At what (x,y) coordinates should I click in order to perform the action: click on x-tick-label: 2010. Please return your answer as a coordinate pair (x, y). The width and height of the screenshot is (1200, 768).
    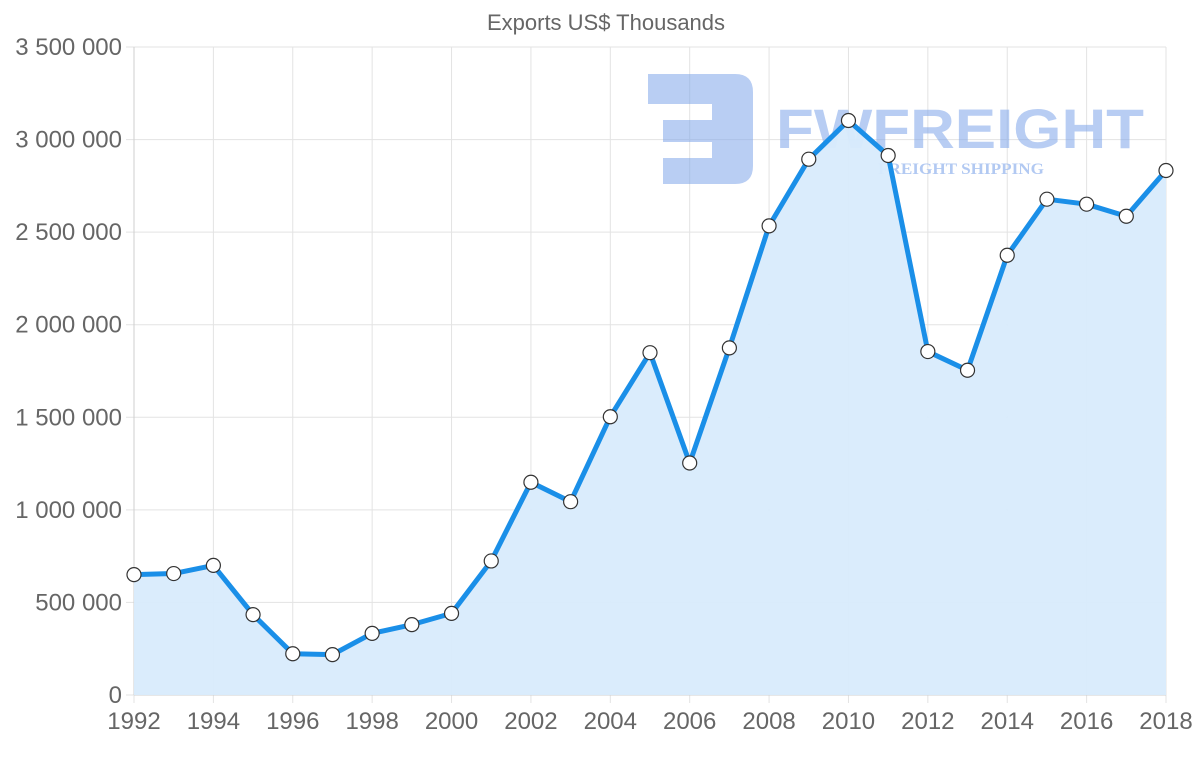
    Looking at the image, I should click on (848, 721).